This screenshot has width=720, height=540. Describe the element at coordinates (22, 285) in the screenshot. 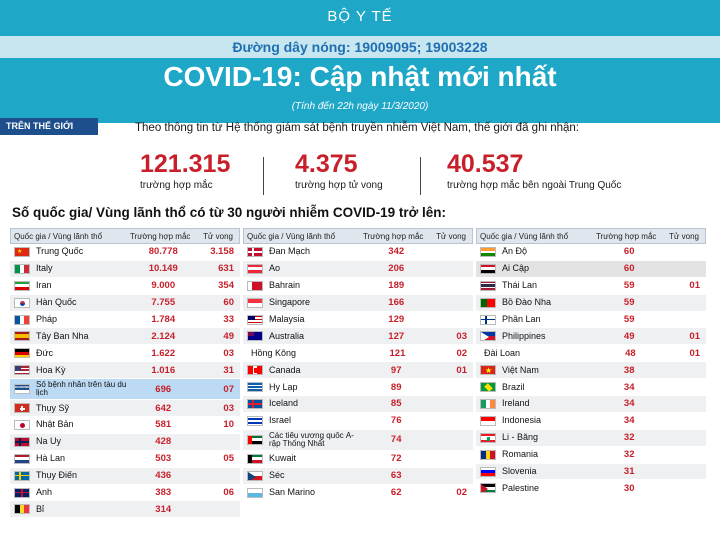

I see `iran-flag-icon` at that location.